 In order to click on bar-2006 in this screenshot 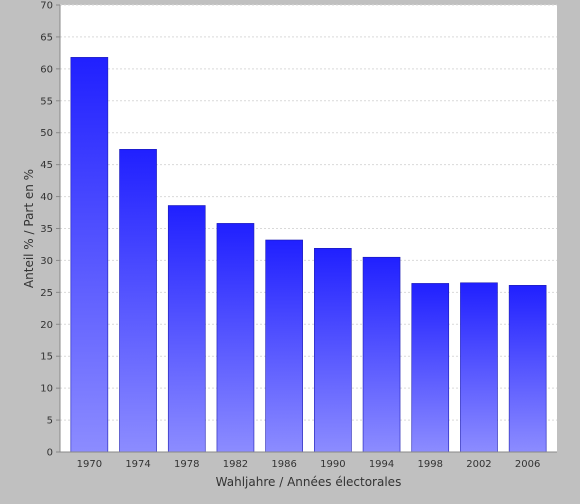, I will do `click(527, 369)`.